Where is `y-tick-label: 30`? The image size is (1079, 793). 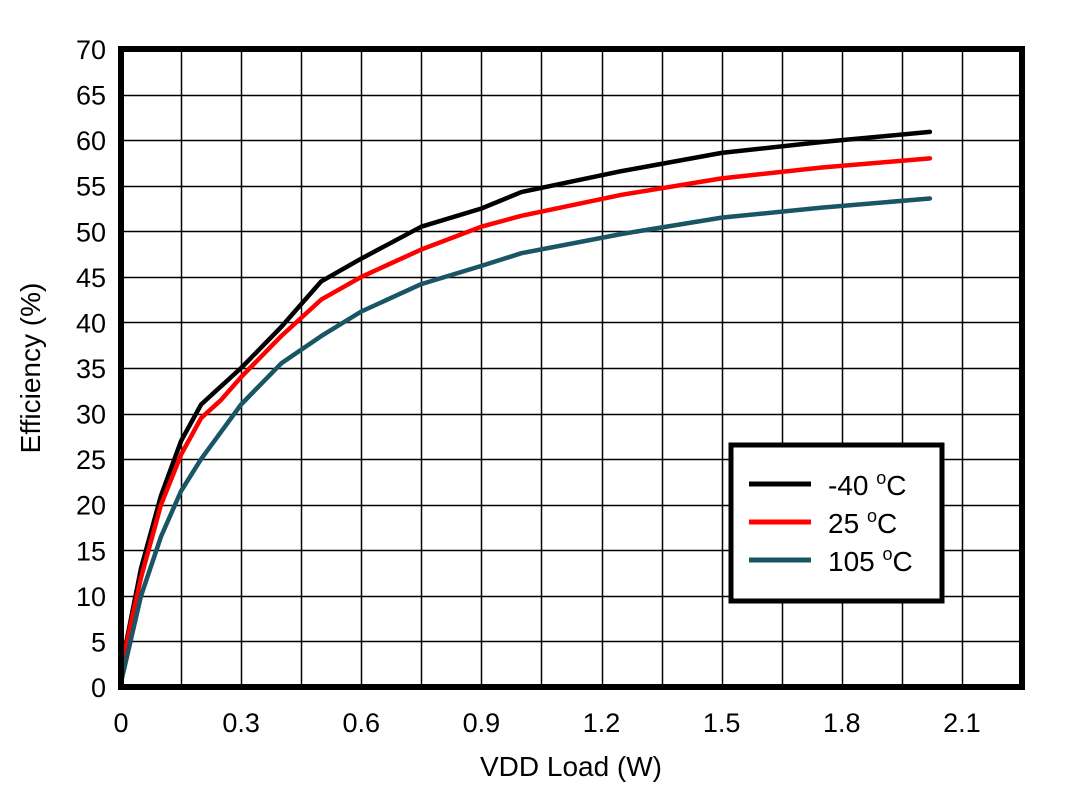
y-tick-label: 30 is located at coordinates (91, 415).